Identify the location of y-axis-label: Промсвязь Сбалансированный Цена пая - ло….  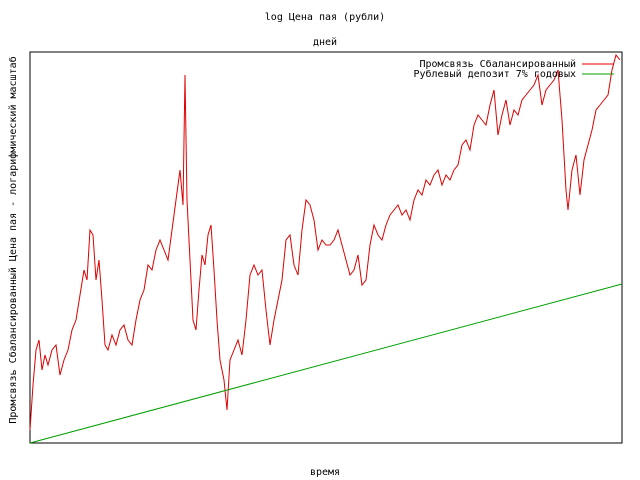
(13, 239).